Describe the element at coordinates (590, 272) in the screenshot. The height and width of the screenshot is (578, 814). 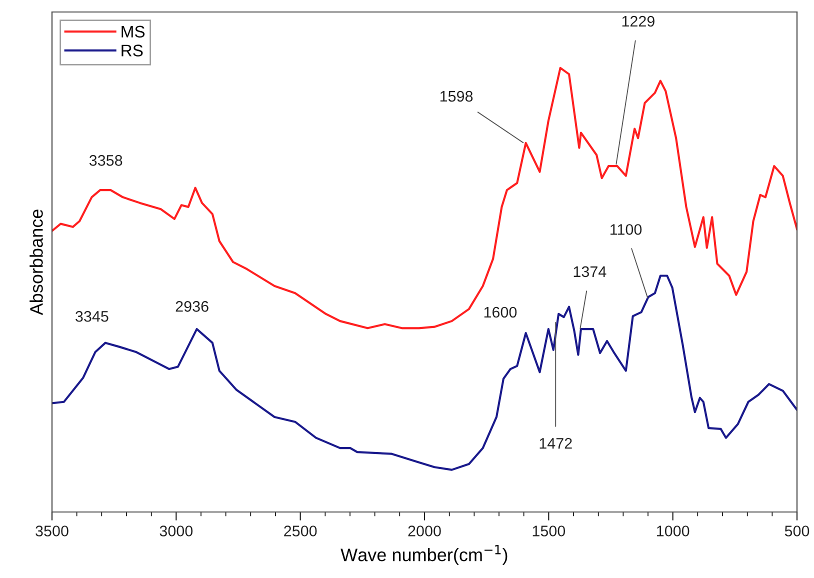
I see `annotation: 1374` at that location.